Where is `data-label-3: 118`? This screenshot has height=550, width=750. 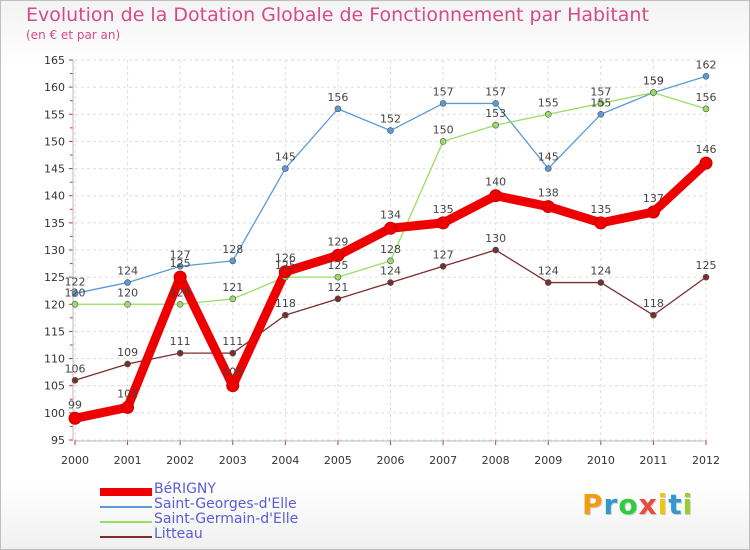
data-label-3: 118 is located at coordinates (653, 303).